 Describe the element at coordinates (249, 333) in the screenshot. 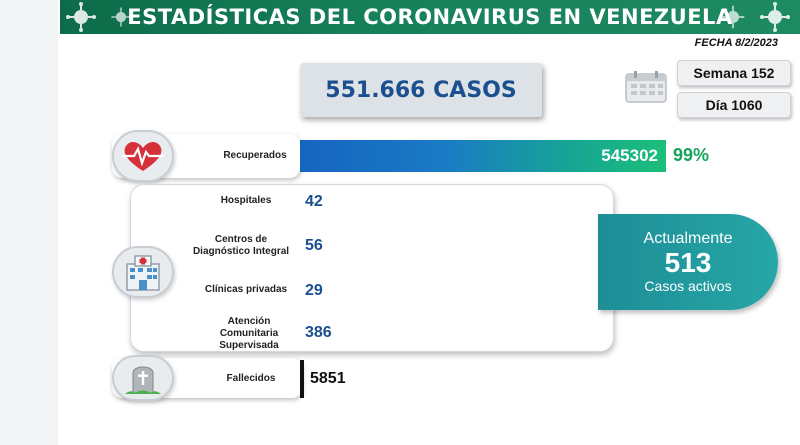

I see `attention-label-acs: Atención Comunitaria Supervisada` at that location.